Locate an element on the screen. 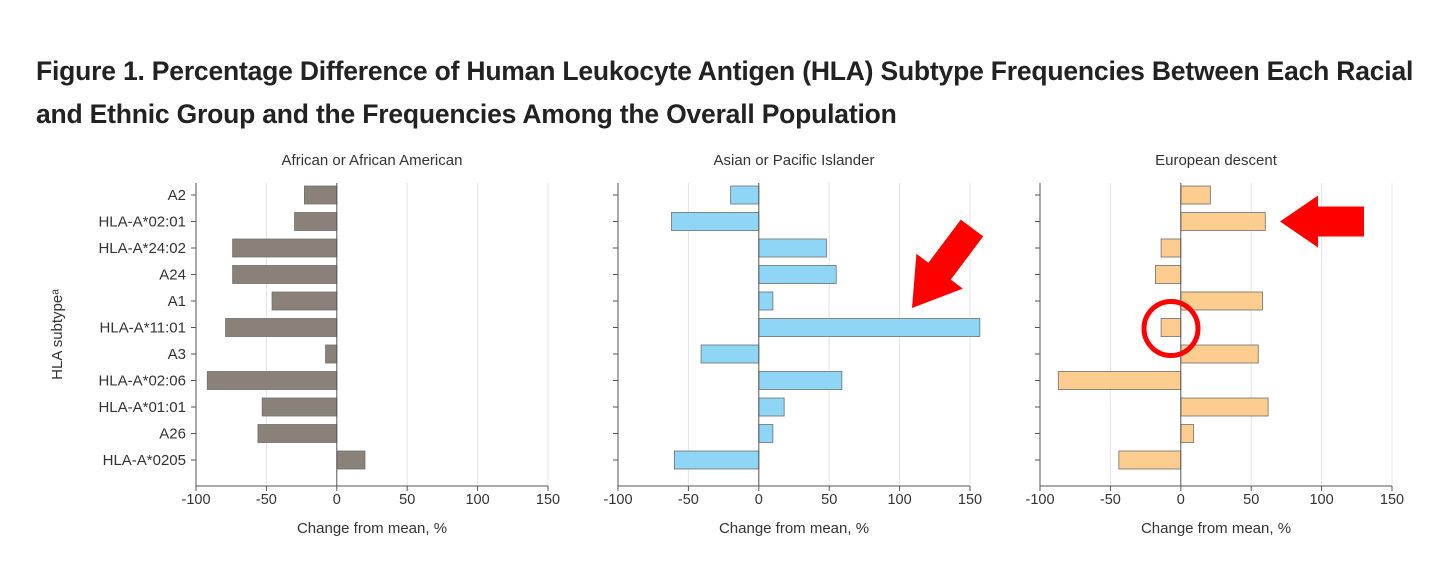 Image resolution: width=1456 pixels, height=584 pixels. y-axis-label: HLA subtypeᵃ is located at coordinates (57, 334).